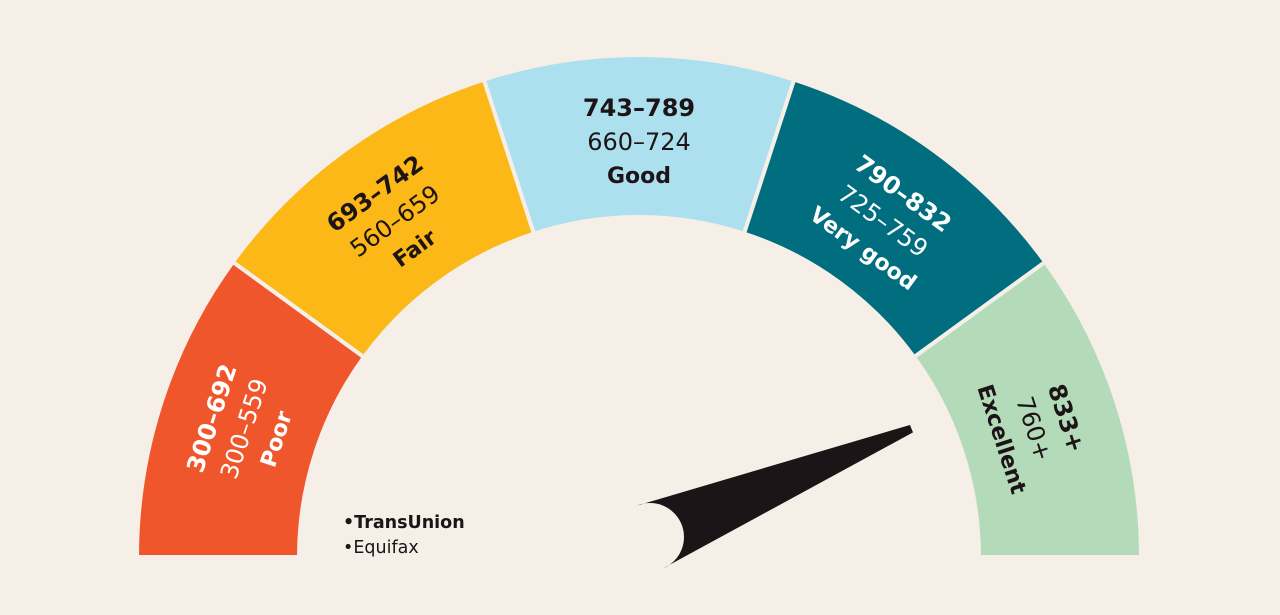 This screenshot has width=1280, height=615. I want to click on legend-transunion: •TransUnion, so click(404, 523).